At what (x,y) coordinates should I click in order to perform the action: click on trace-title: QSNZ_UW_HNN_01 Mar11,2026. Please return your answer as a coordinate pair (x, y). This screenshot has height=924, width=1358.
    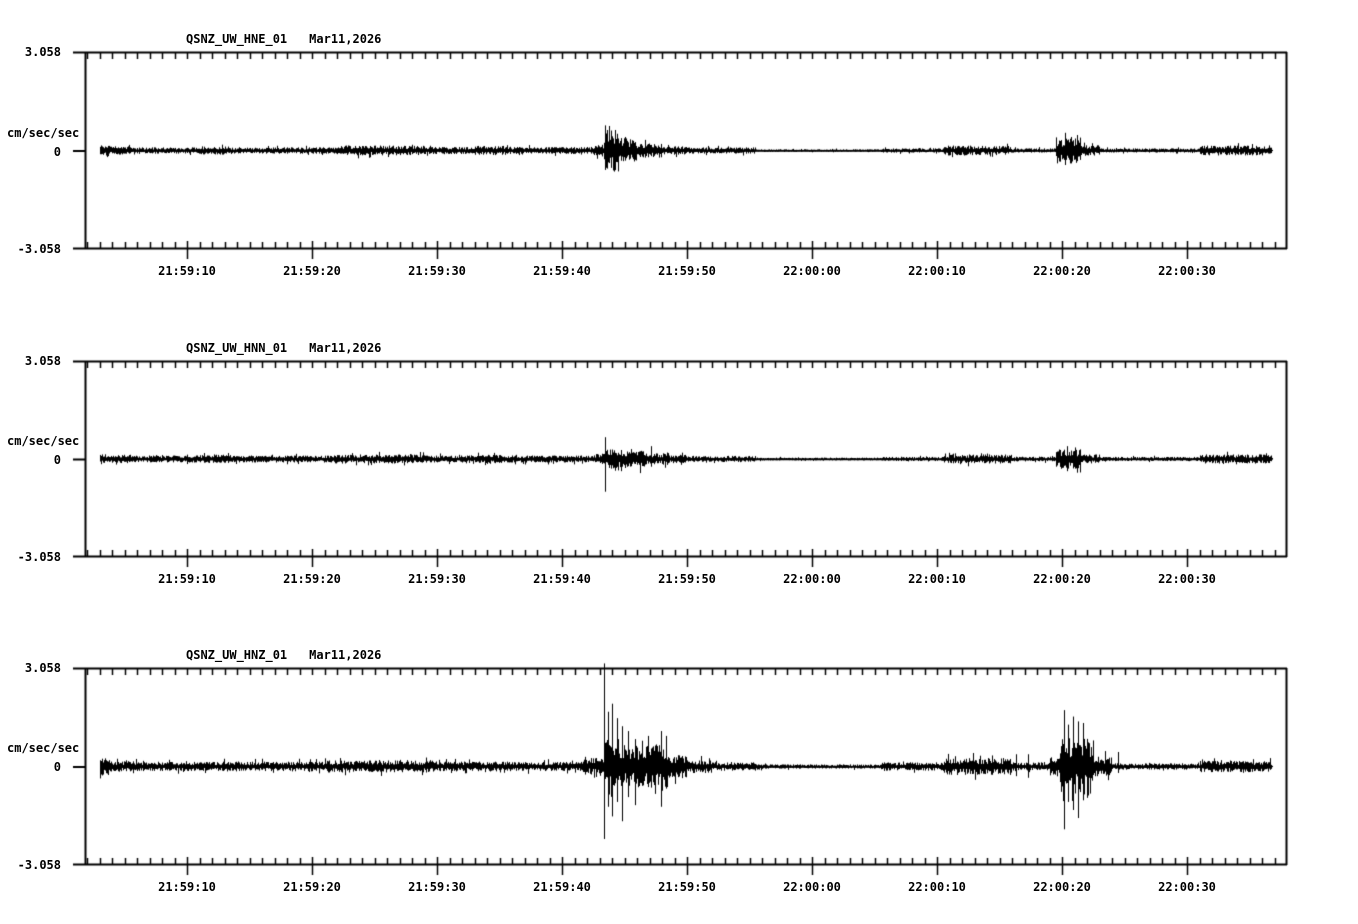
    Looking at the image, I should click on (283, 348).